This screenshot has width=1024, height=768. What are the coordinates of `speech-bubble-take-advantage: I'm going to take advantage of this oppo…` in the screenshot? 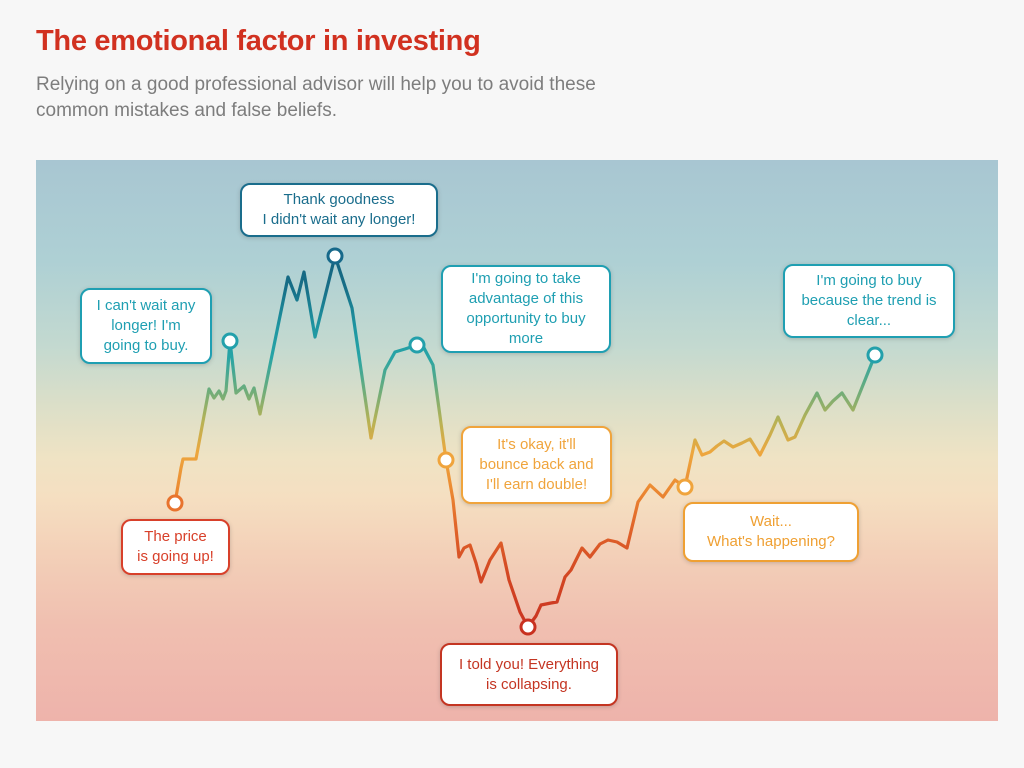 It's located at (526, 309).